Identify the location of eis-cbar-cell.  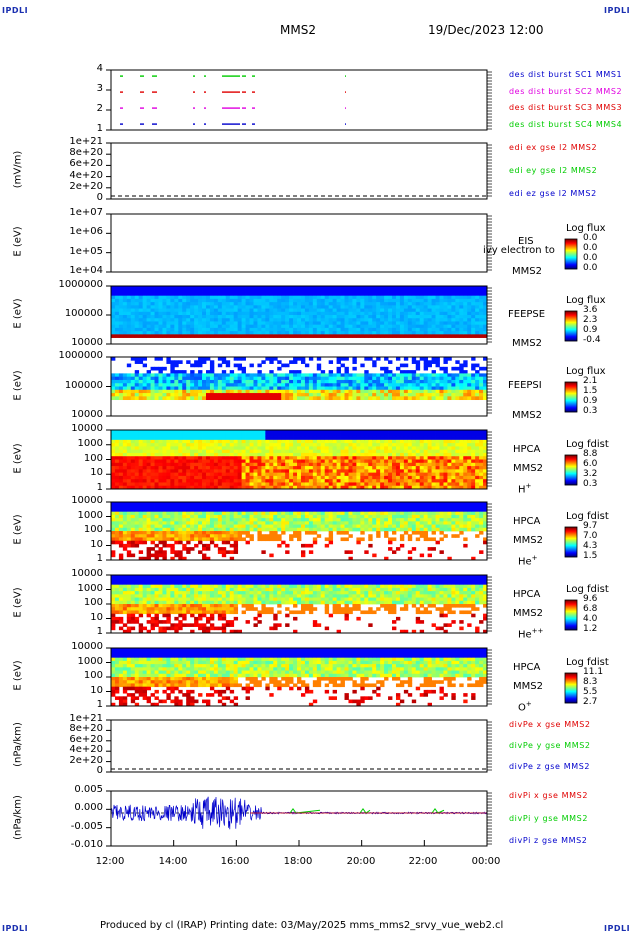
(571, 249).